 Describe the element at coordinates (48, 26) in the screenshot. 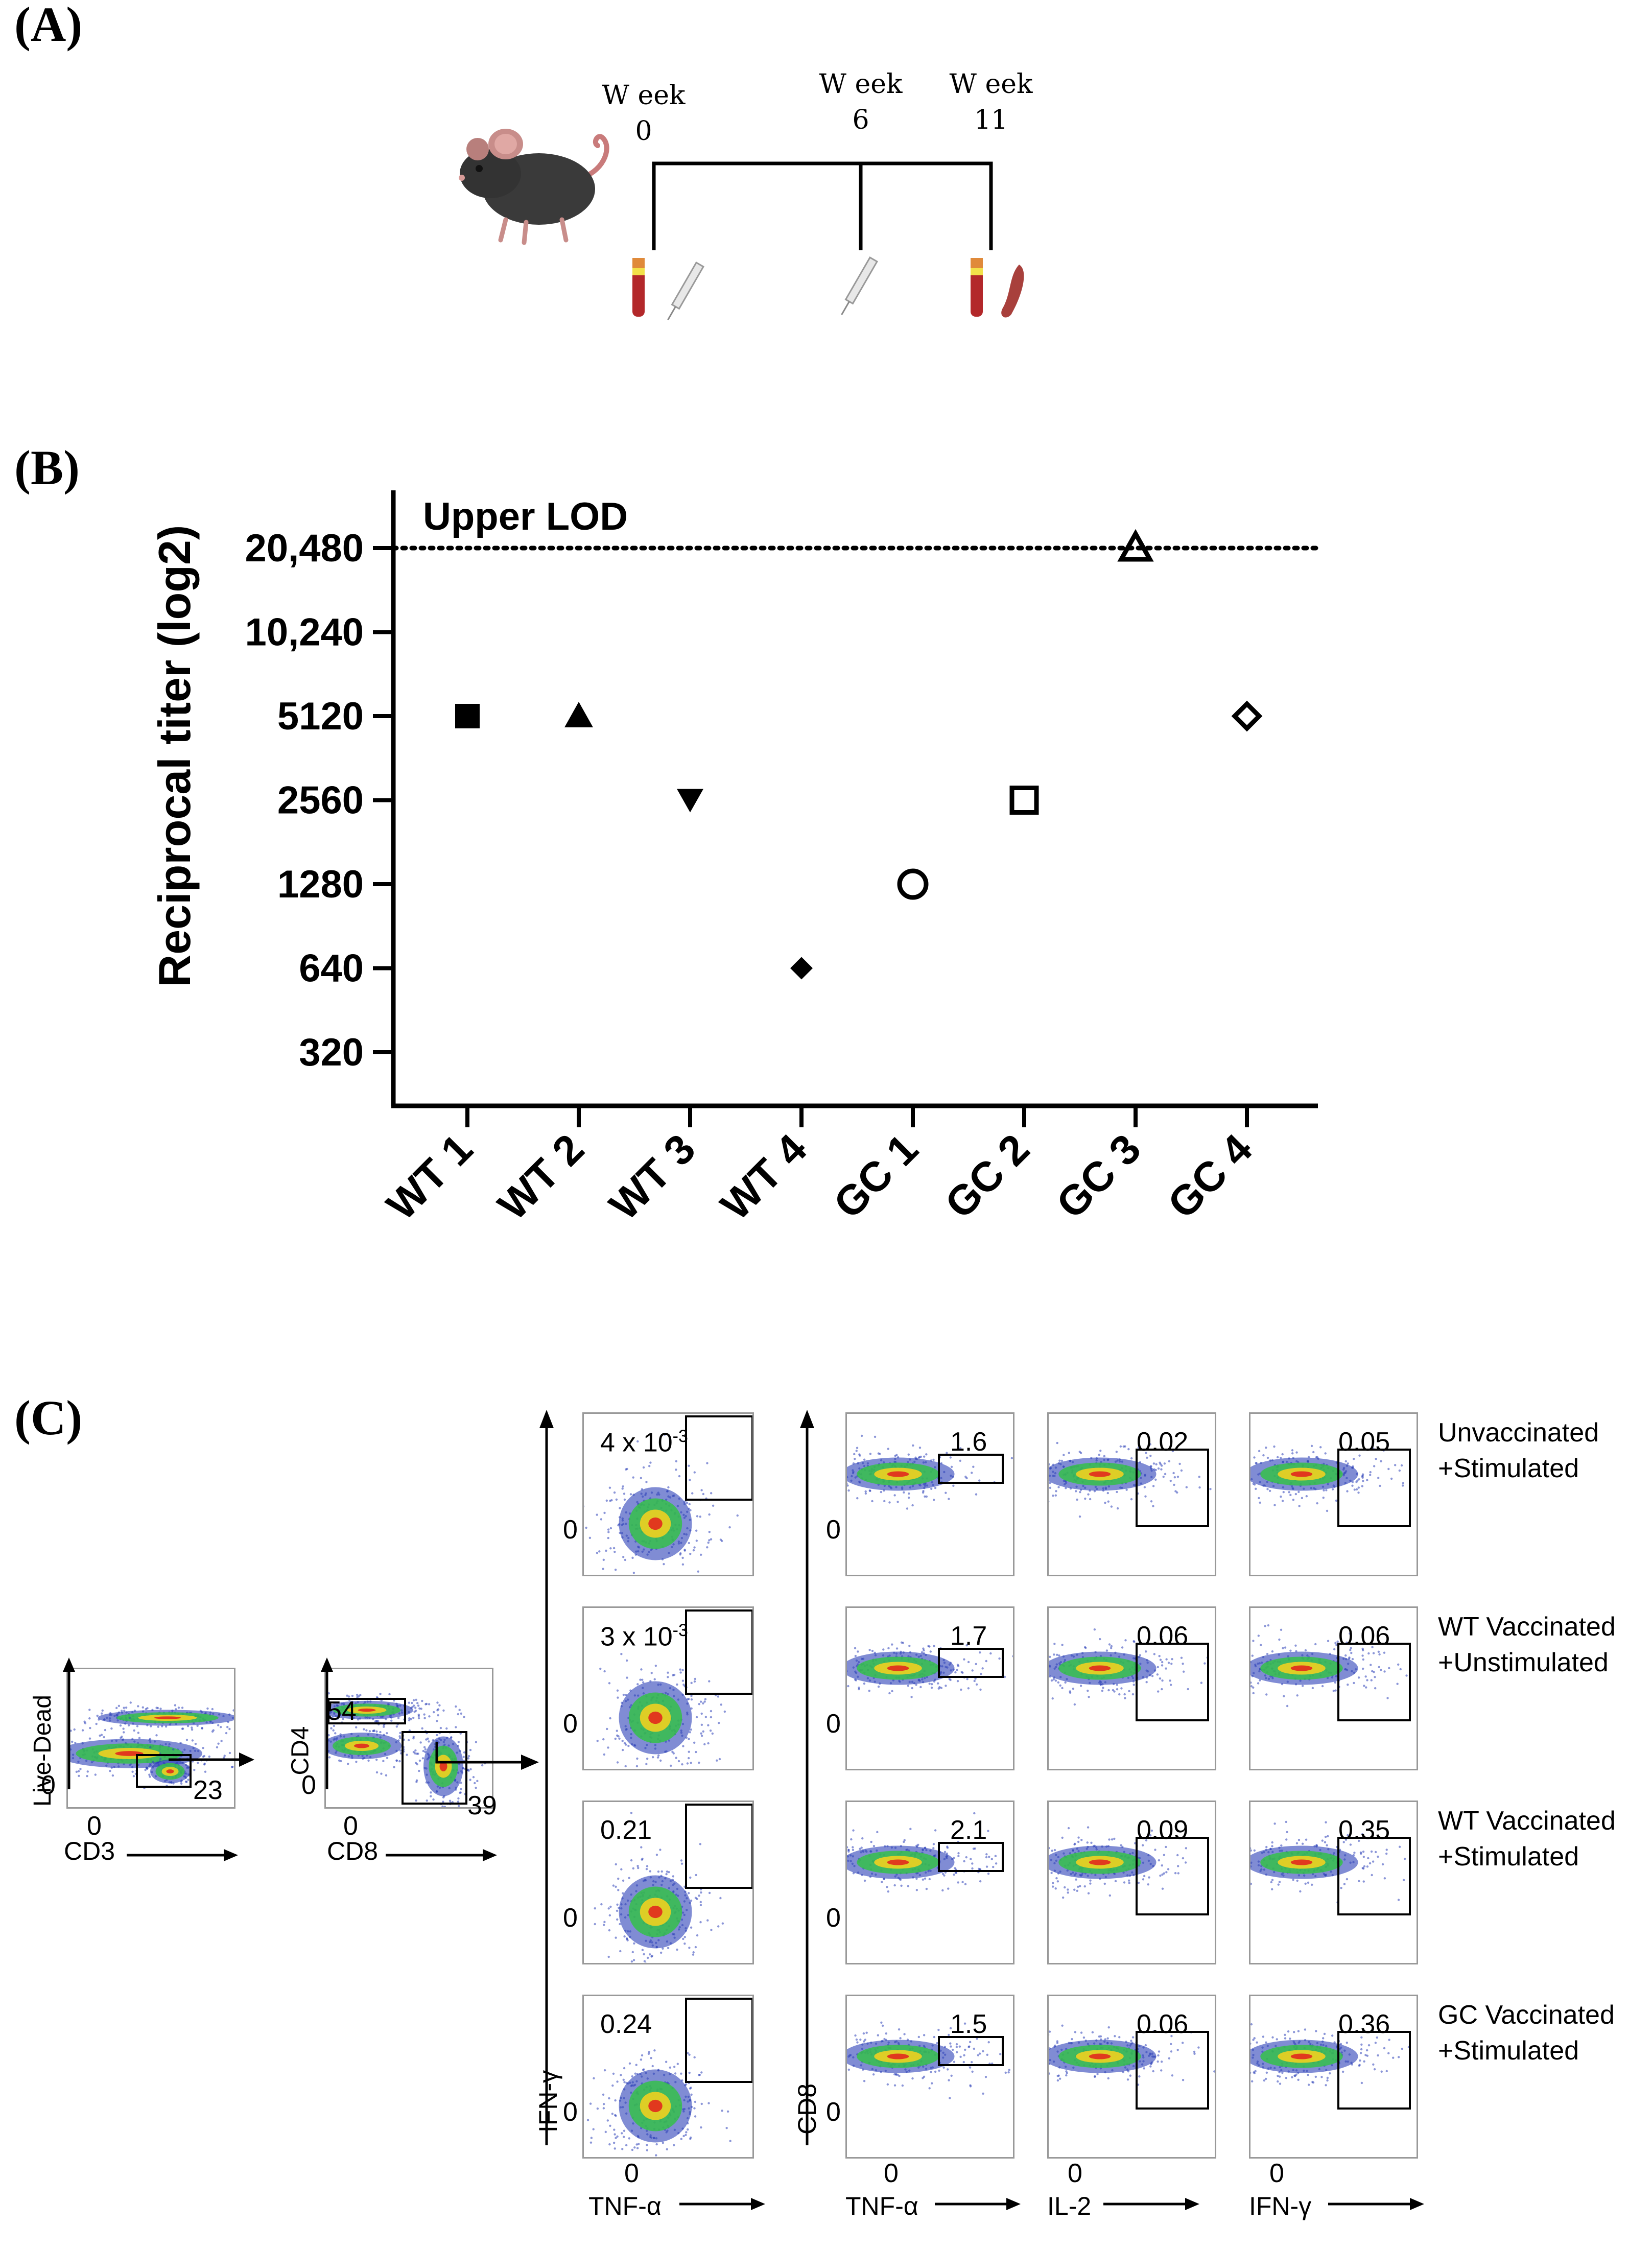

I see `panel-a-label: (A)` at that location.